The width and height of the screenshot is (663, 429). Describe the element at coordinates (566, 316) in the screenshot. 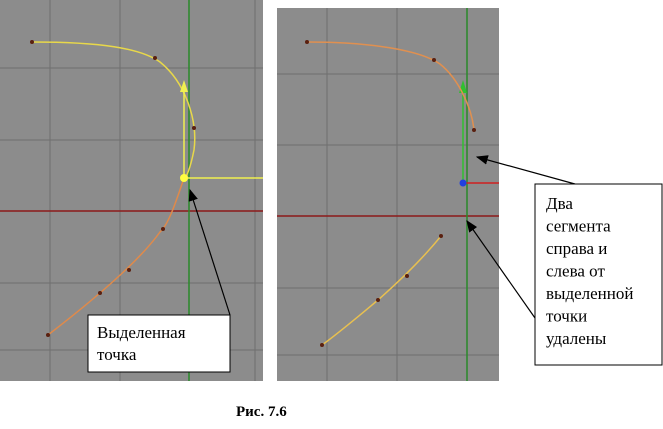

I see `callout-line: точки` at that location.